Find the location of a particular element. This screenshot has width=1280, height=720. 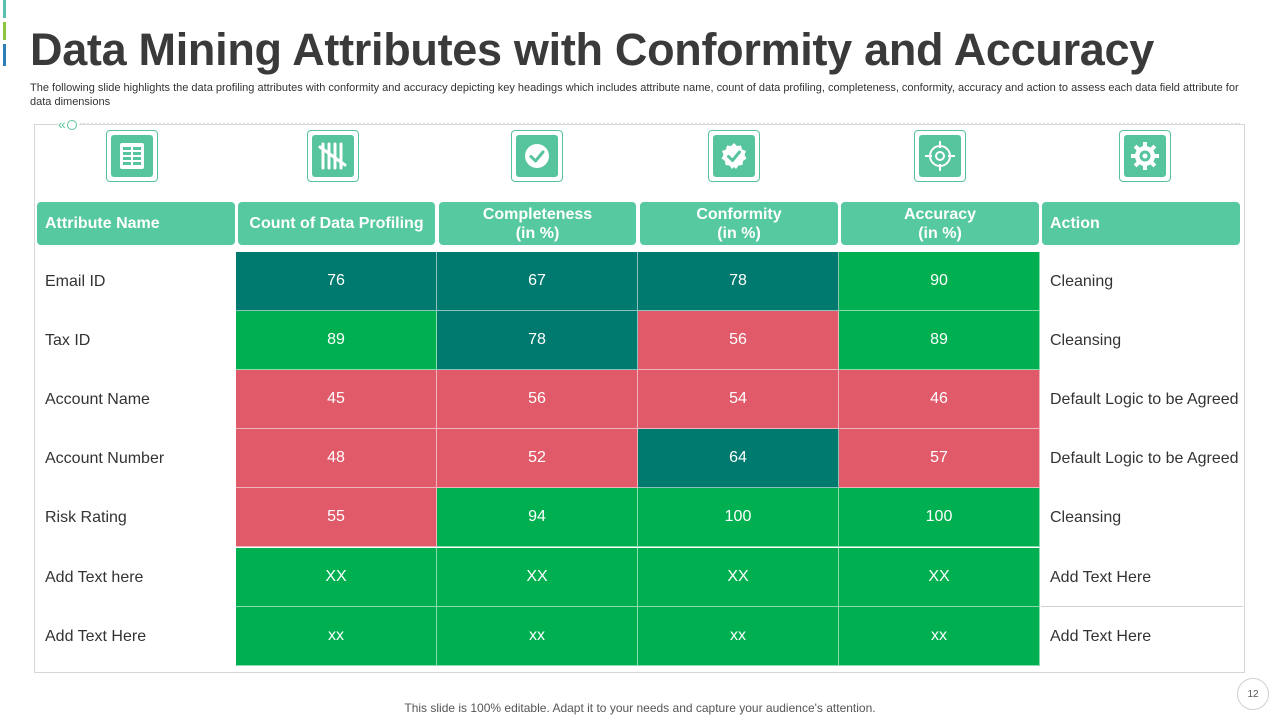

cell-completeness: XX is located at coordinates (537, 577).